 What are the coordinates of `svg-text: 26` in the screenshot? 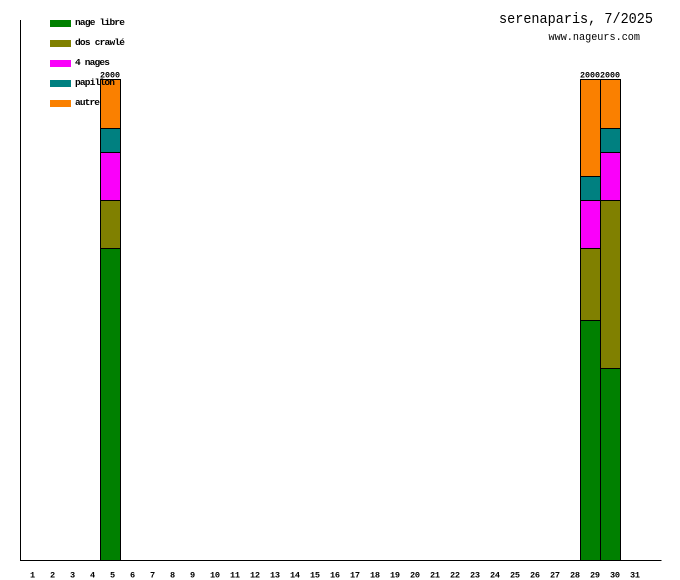 It's located at (535, 575).